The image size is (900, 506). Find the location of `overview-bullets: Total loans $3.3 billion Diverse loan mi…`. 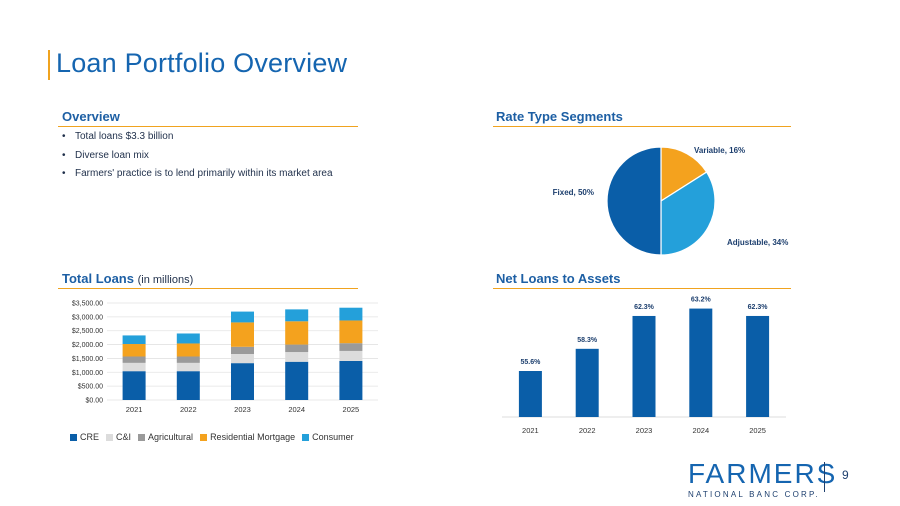

overview-bullets: Total loans $3.3 billion Diverse loan mi… is located at coordinates (197, 159).